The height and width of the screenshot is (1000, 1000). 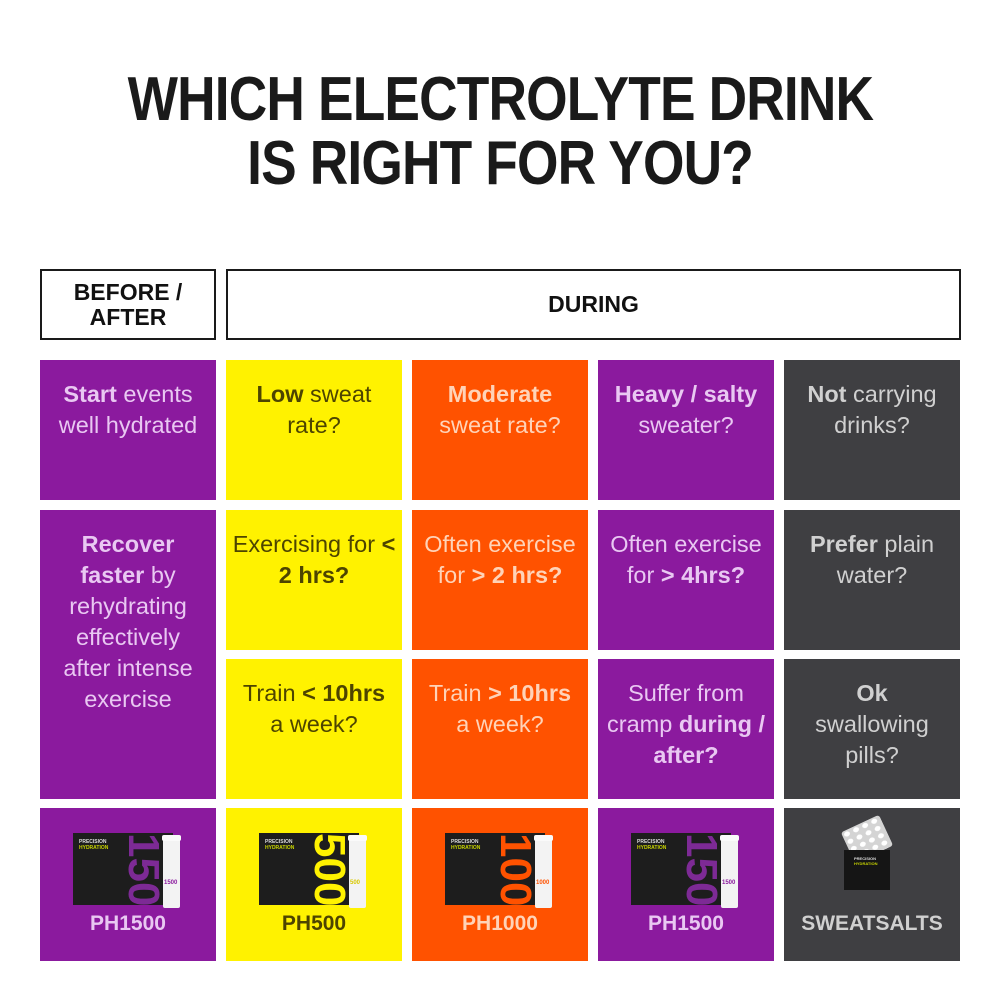 I want to click on cell-low-sweat: Low sweat rate?, so click(x=314, y=430).